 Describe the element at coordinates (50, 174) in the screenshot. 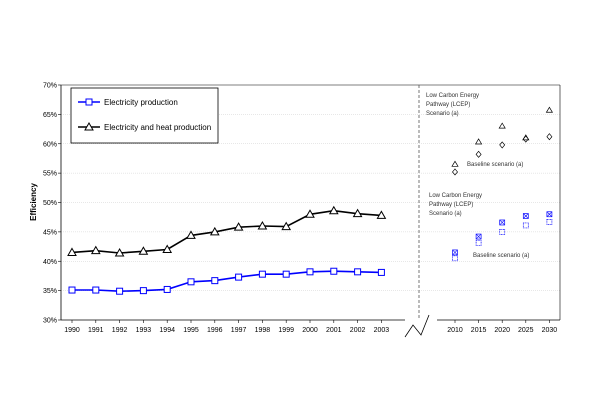

I see `y-tick-label: 55%` at that location.